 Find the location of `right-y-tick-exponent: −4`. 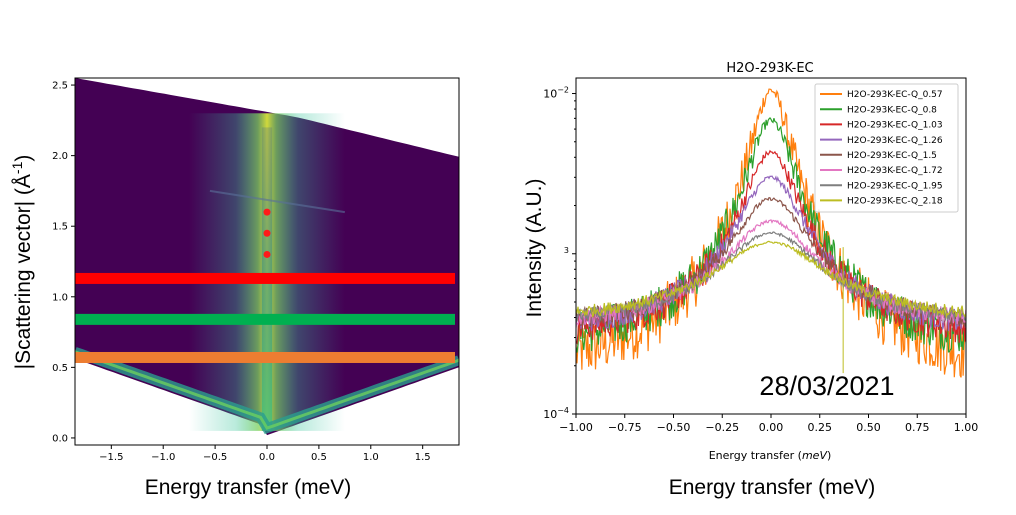

right-y-tick-exponent: −4 is located at coordinates (563, 410).